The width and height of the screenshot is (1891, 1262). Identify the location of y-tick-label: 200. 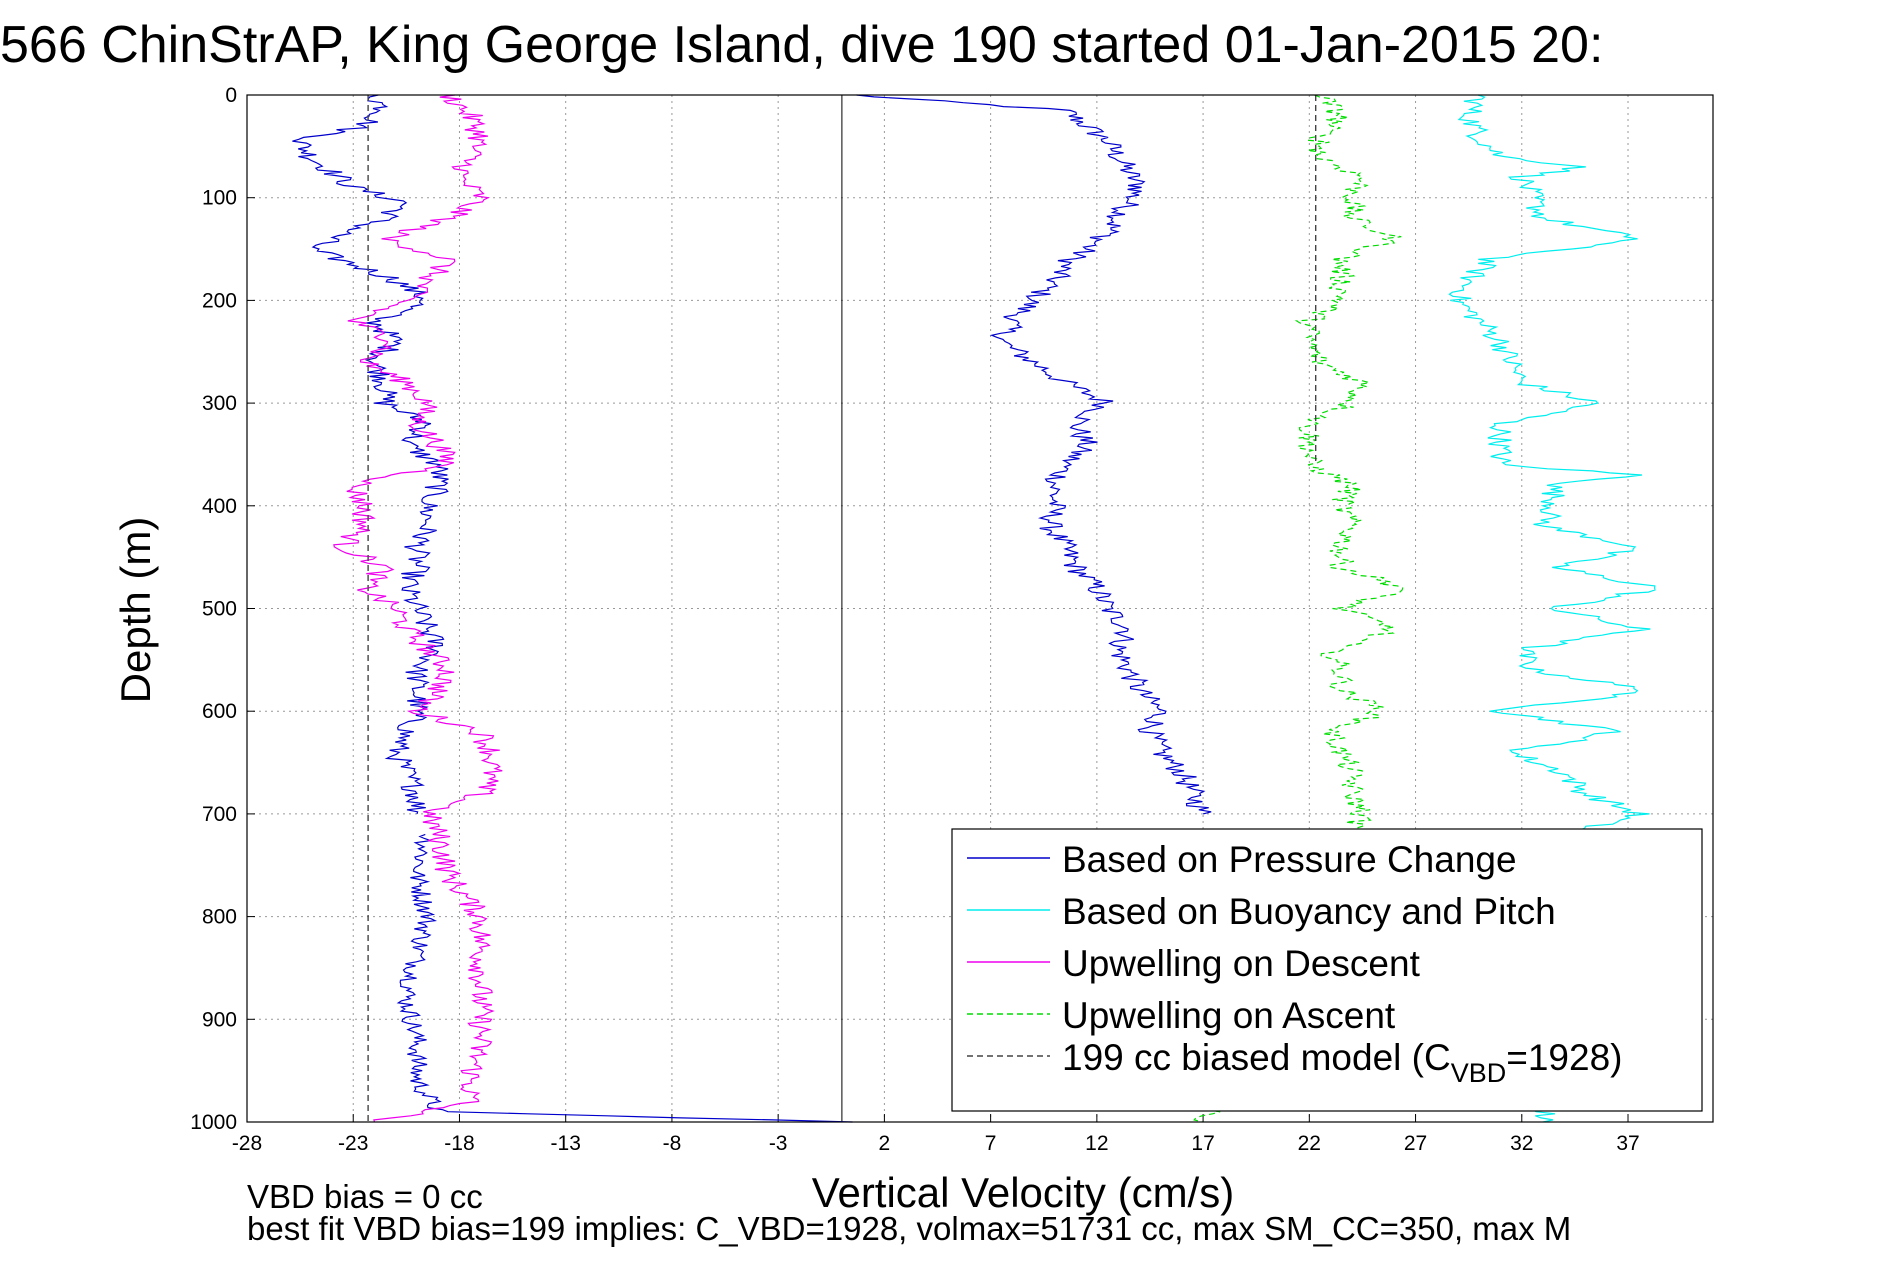
(219, 300).